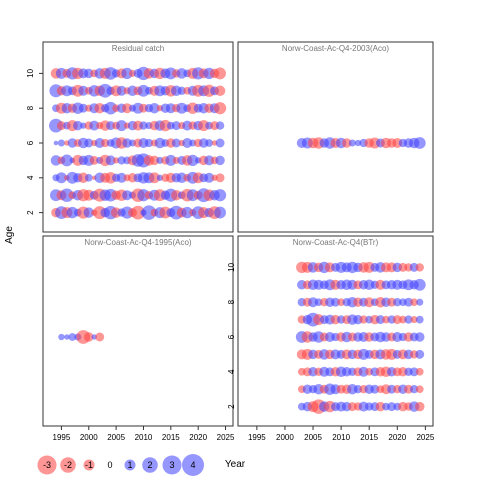 The image size is (480, 480). Describe the element at coordinates (231, 406) in the screenshot. I see `y-tick-label: 2` at that location.